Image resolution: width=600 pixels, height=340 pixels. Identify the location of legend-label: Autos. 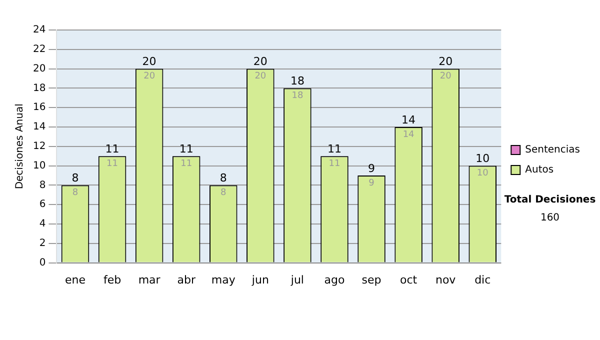
(539, 170).